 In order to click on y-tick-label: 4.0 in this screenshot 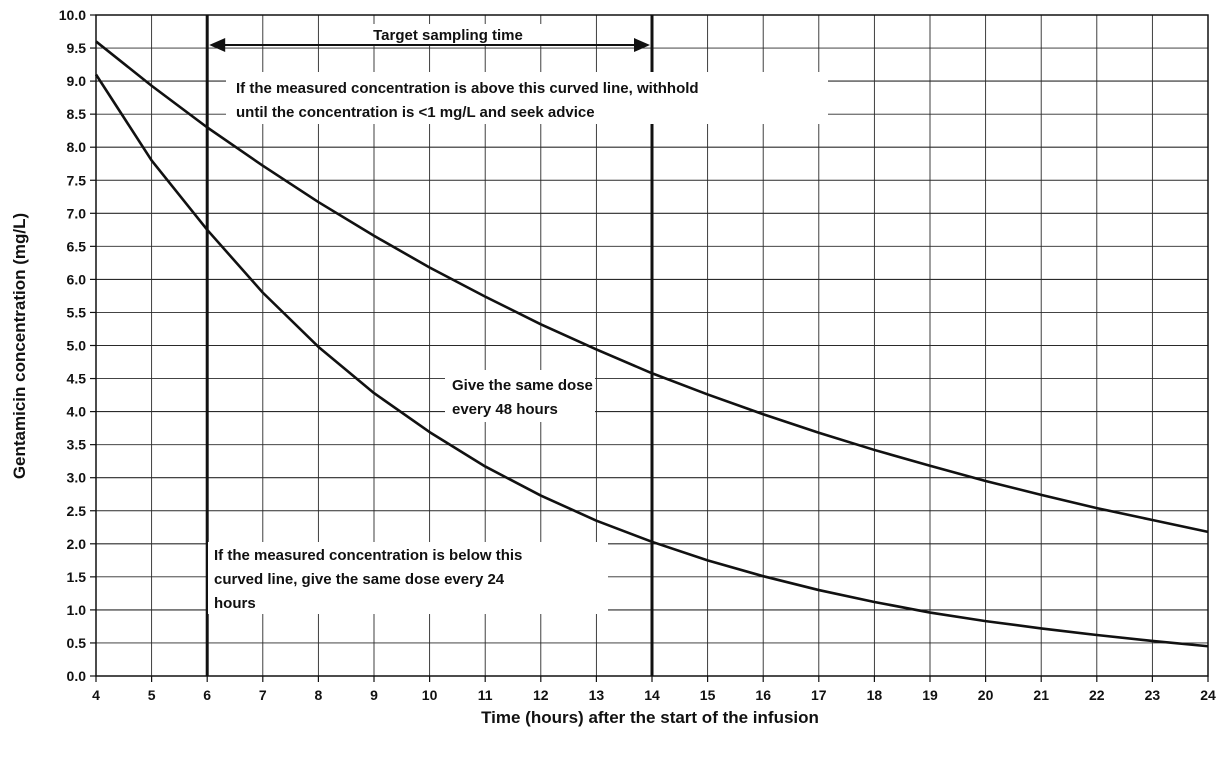, I will do `click(77, 412)`.